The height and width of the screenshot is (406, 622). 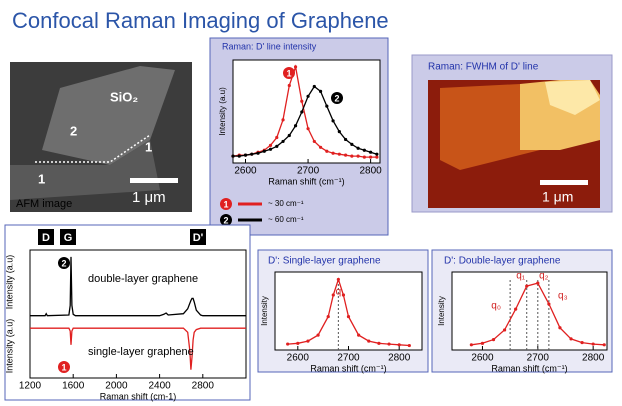 I want to click on x-tick-label: 2600, so click(x=298, y=358).